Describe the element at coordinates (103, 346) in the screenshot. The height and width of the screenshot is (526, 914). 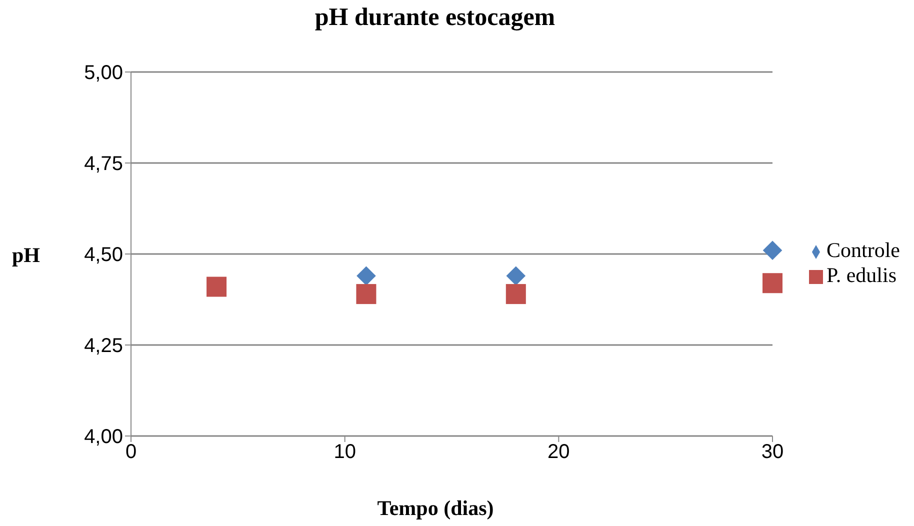
I see `y-tick-label: 4,25` at that location.